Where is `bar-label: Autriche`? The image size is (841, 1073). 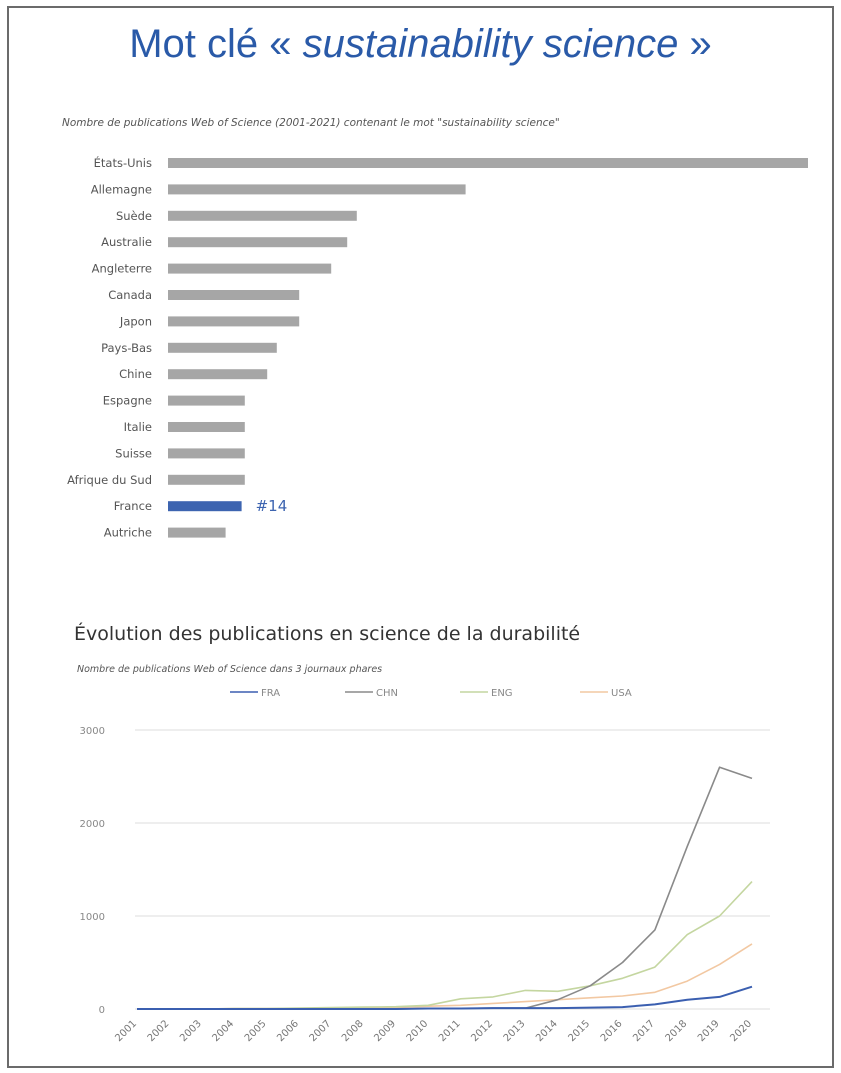
bar-label: Autriche is located at coordinates (128, 533).